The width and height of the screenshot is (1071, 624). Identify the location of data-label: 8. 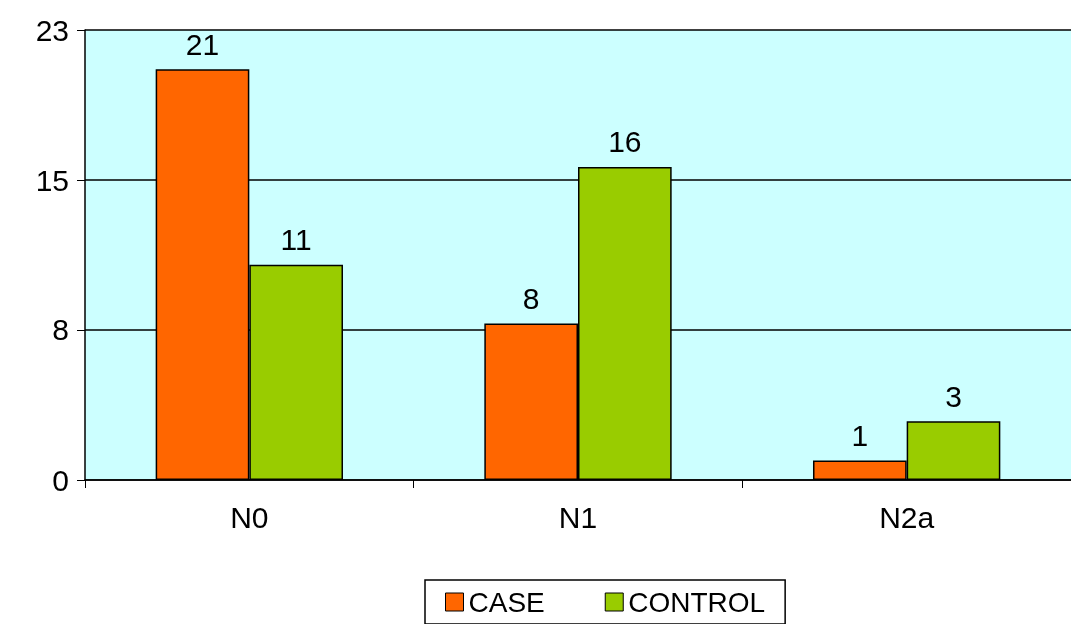
(531, 298).